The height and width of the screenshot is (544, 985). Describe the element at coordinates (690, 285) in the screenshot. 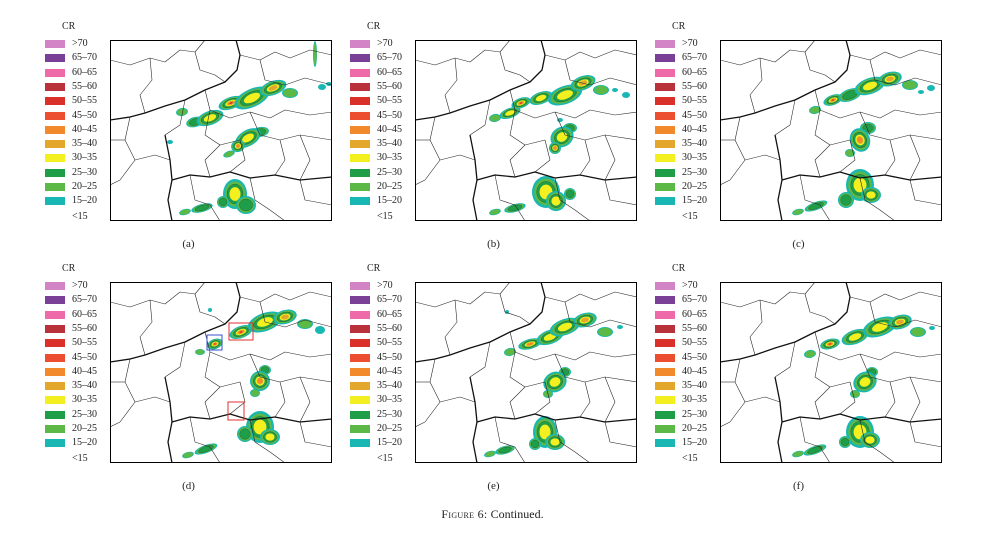

I see `legend-label: >70` at that location.